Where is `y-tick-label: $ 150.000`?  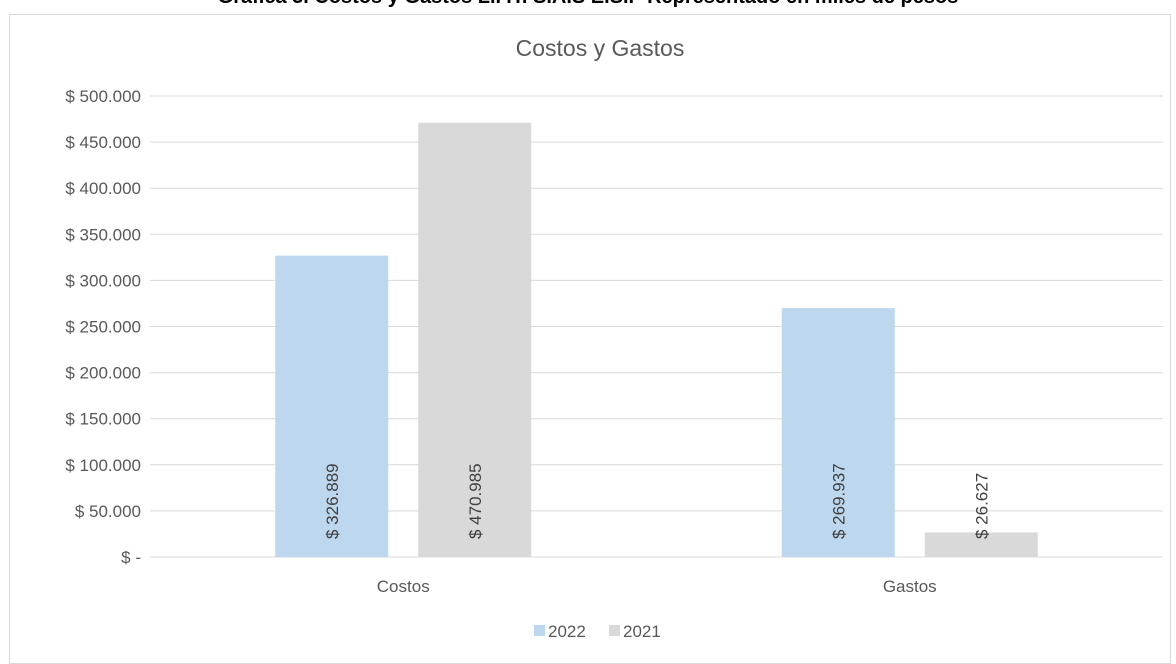
y-tick-label: $ 150.000 is located at coordinates (103, 419).